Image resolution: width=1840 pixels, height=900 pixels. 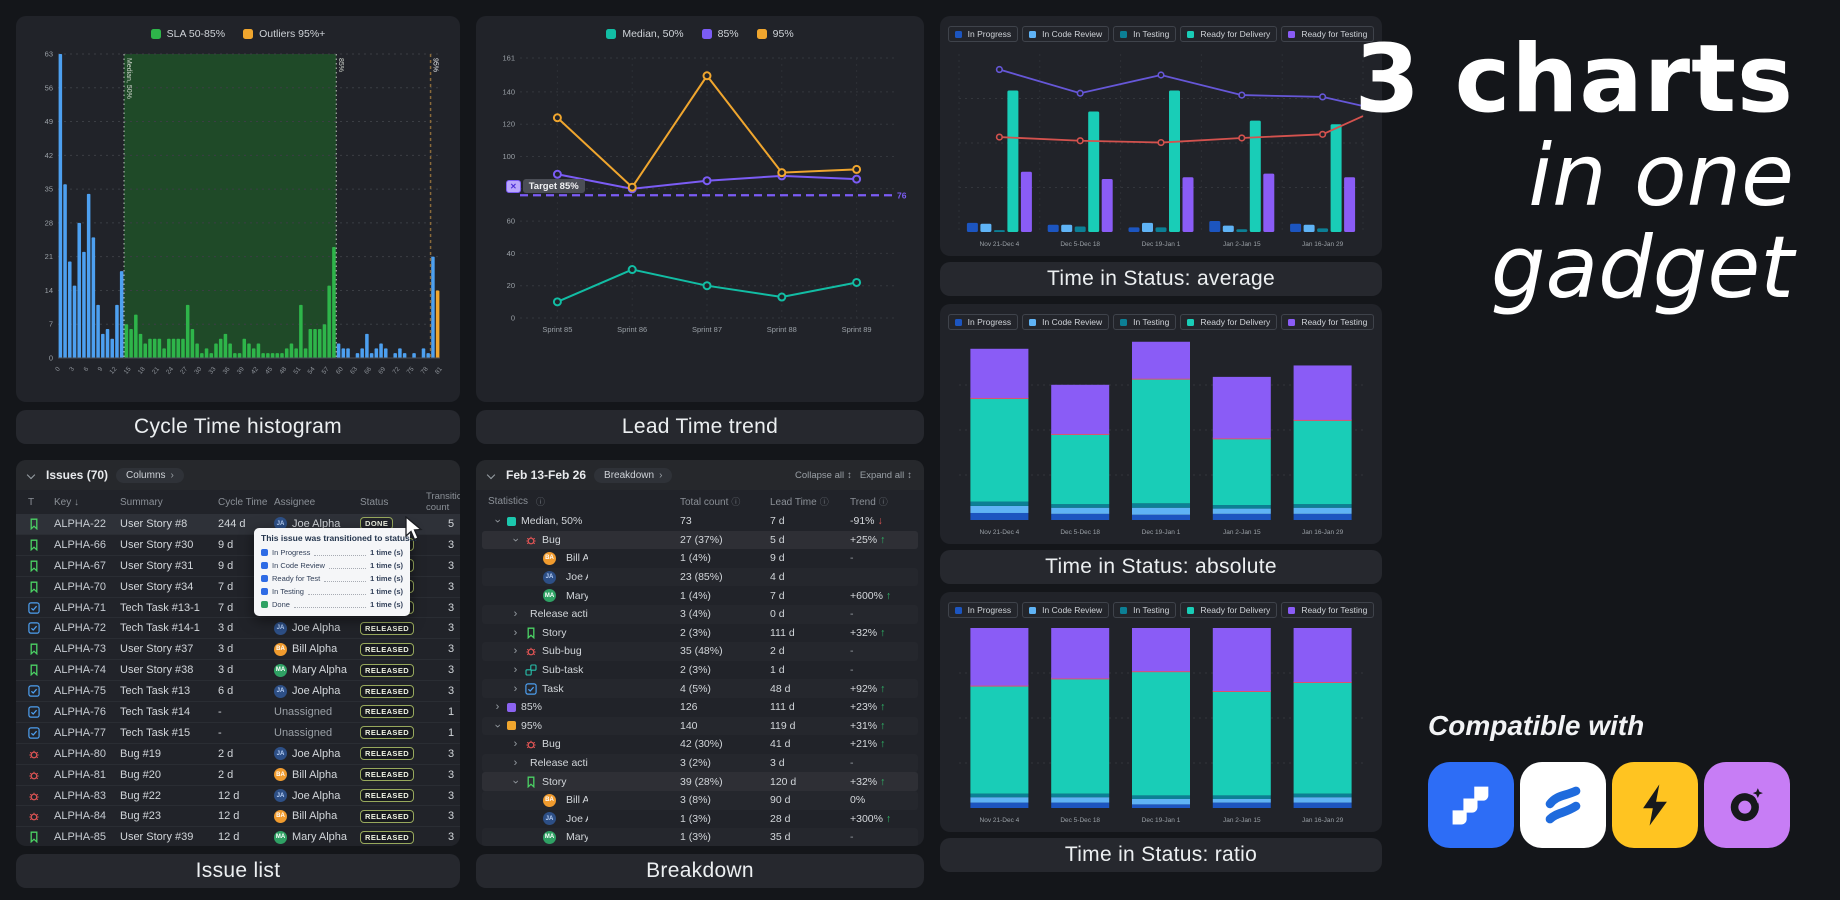 I want to click on breakdown-row: › Story 39 (28%) 120 d +32% ↑, so click(x=700, y=781).